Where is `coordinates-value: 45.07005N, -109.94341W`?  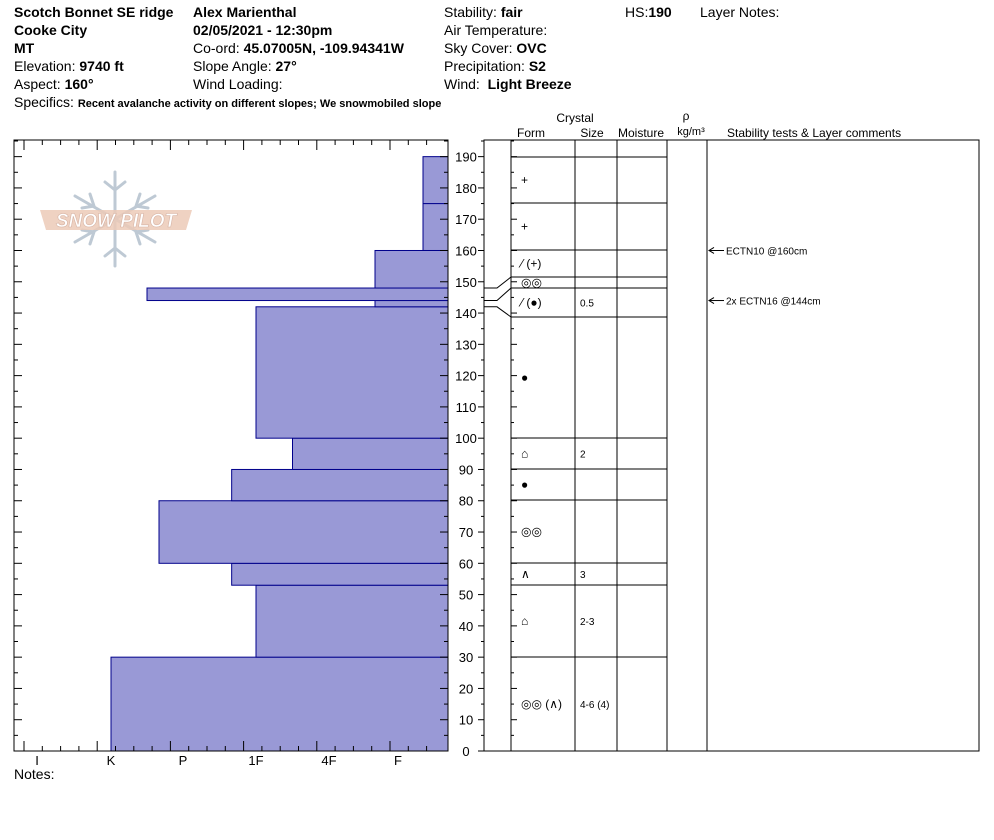
coordinates-value: 45.07005N, -109.94341W is located at coordinates (323, 48).